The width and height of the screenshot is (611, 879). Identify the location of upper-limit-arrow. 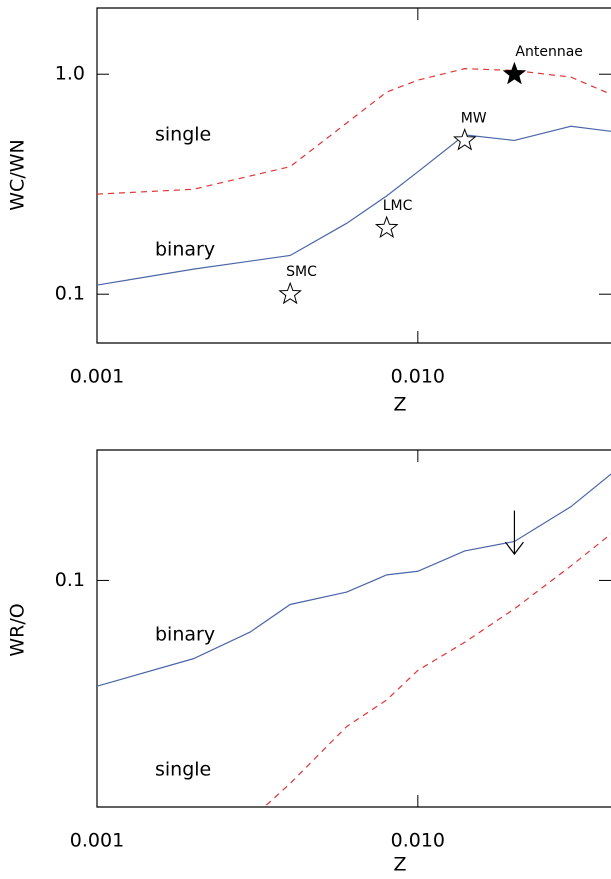
(514, 533).